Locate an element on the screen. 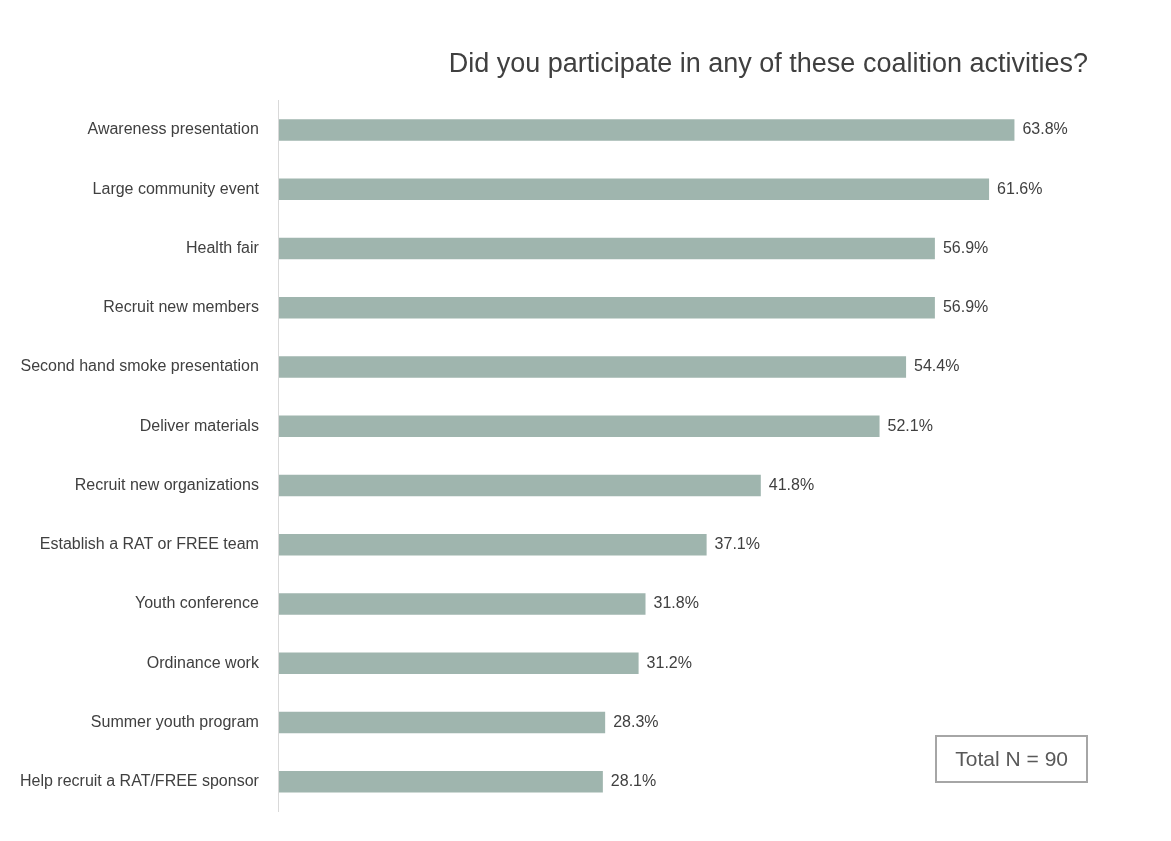  y-tick-label: Establish a RAT or FREE team is located at coordinates (149, 544).